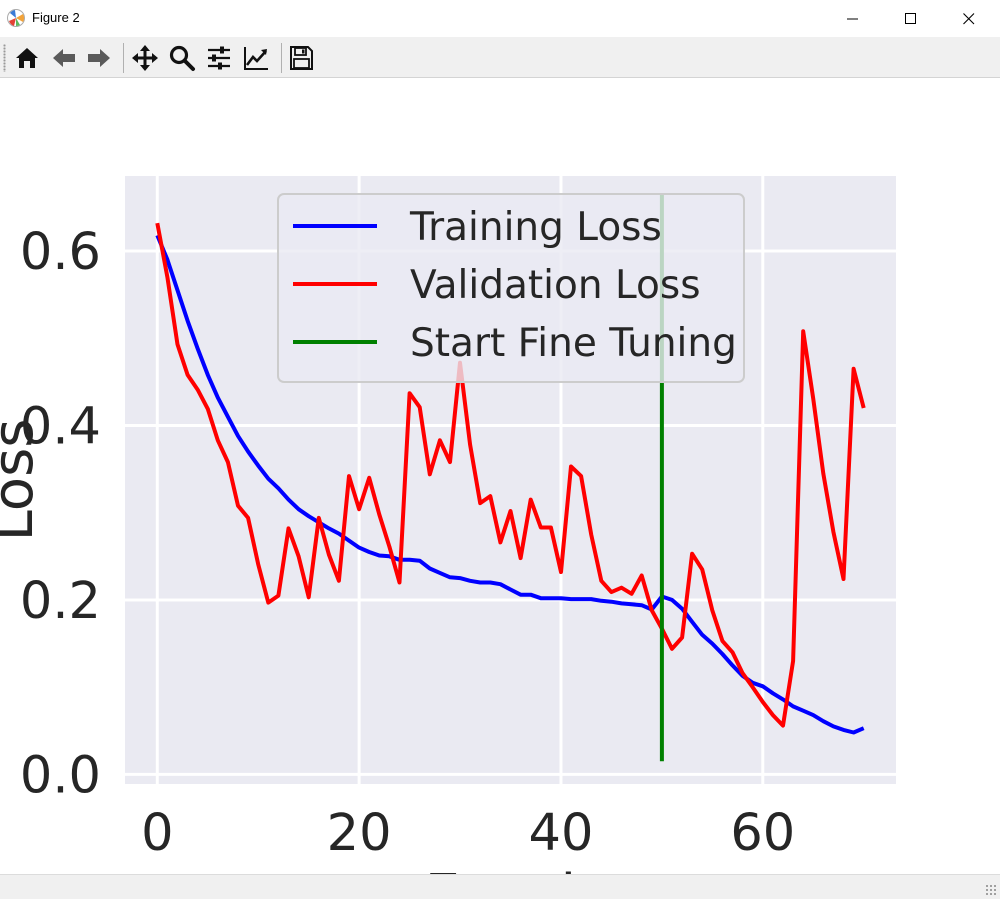  I want to click on edit-axes-button, so click(256, 58).